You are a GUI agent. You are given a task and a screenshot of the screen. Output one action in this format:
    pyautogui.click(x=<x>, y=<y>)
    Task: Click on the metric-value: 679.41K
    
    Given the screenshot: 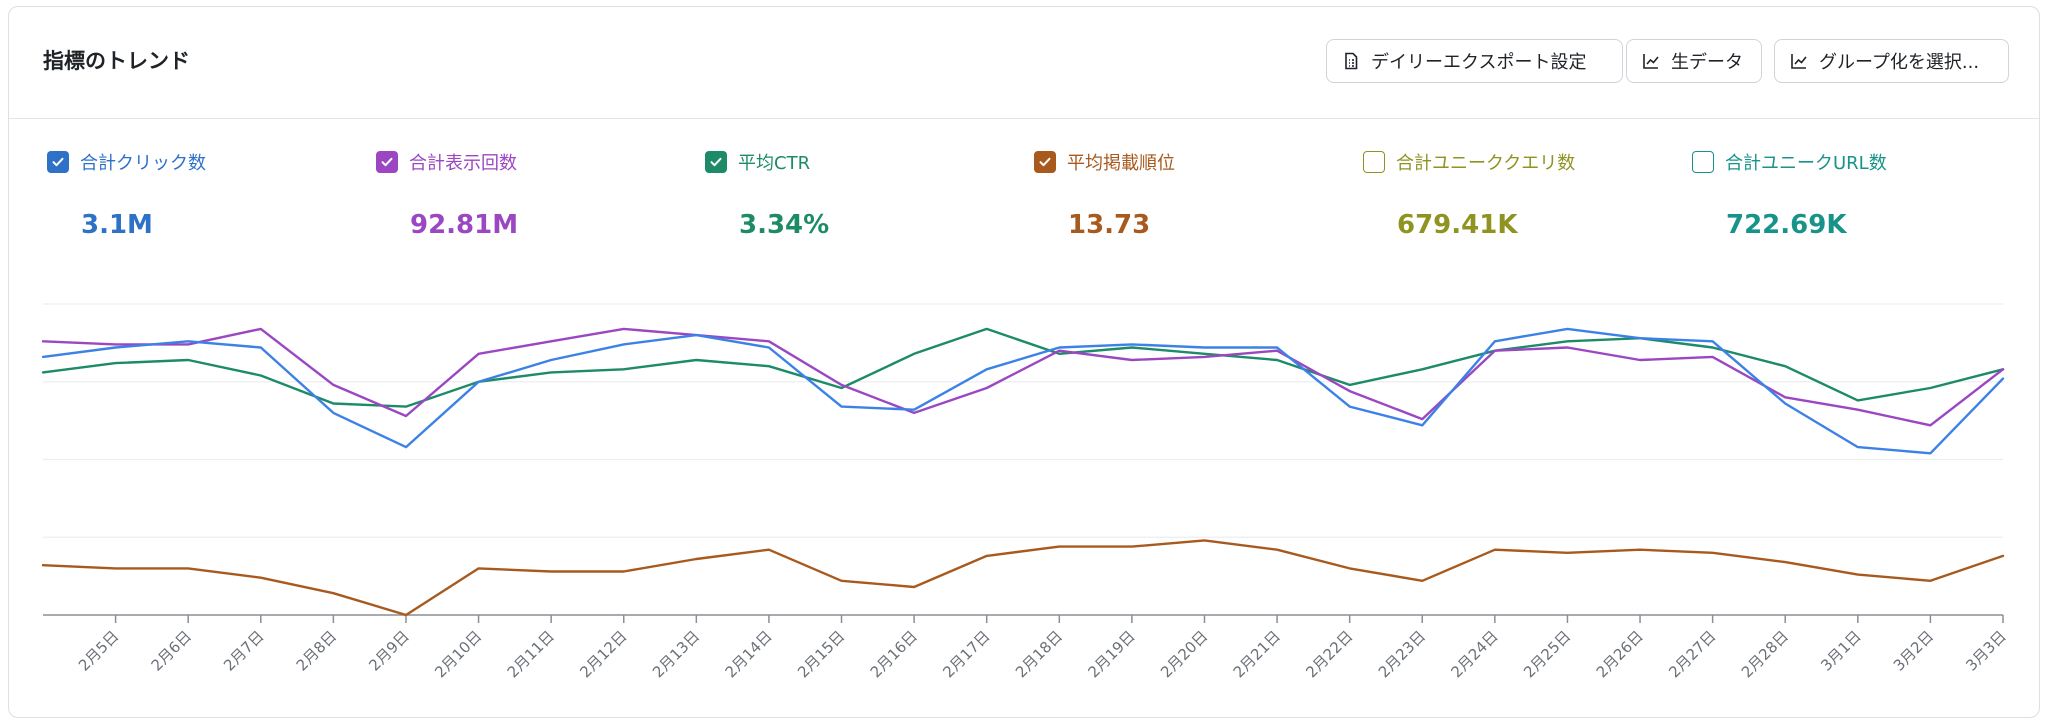 What is the action you would take?
    pyautogui.click(x=1457, y=225)
    